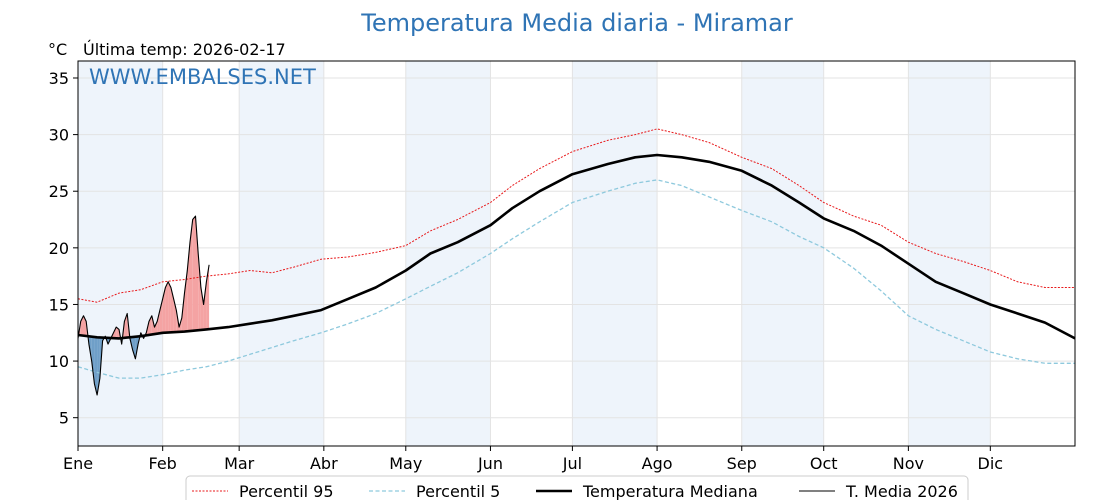 The width and height of the screenshot is (1120, 500). I want to click on y-tick-label: 10, so click(59, 361).